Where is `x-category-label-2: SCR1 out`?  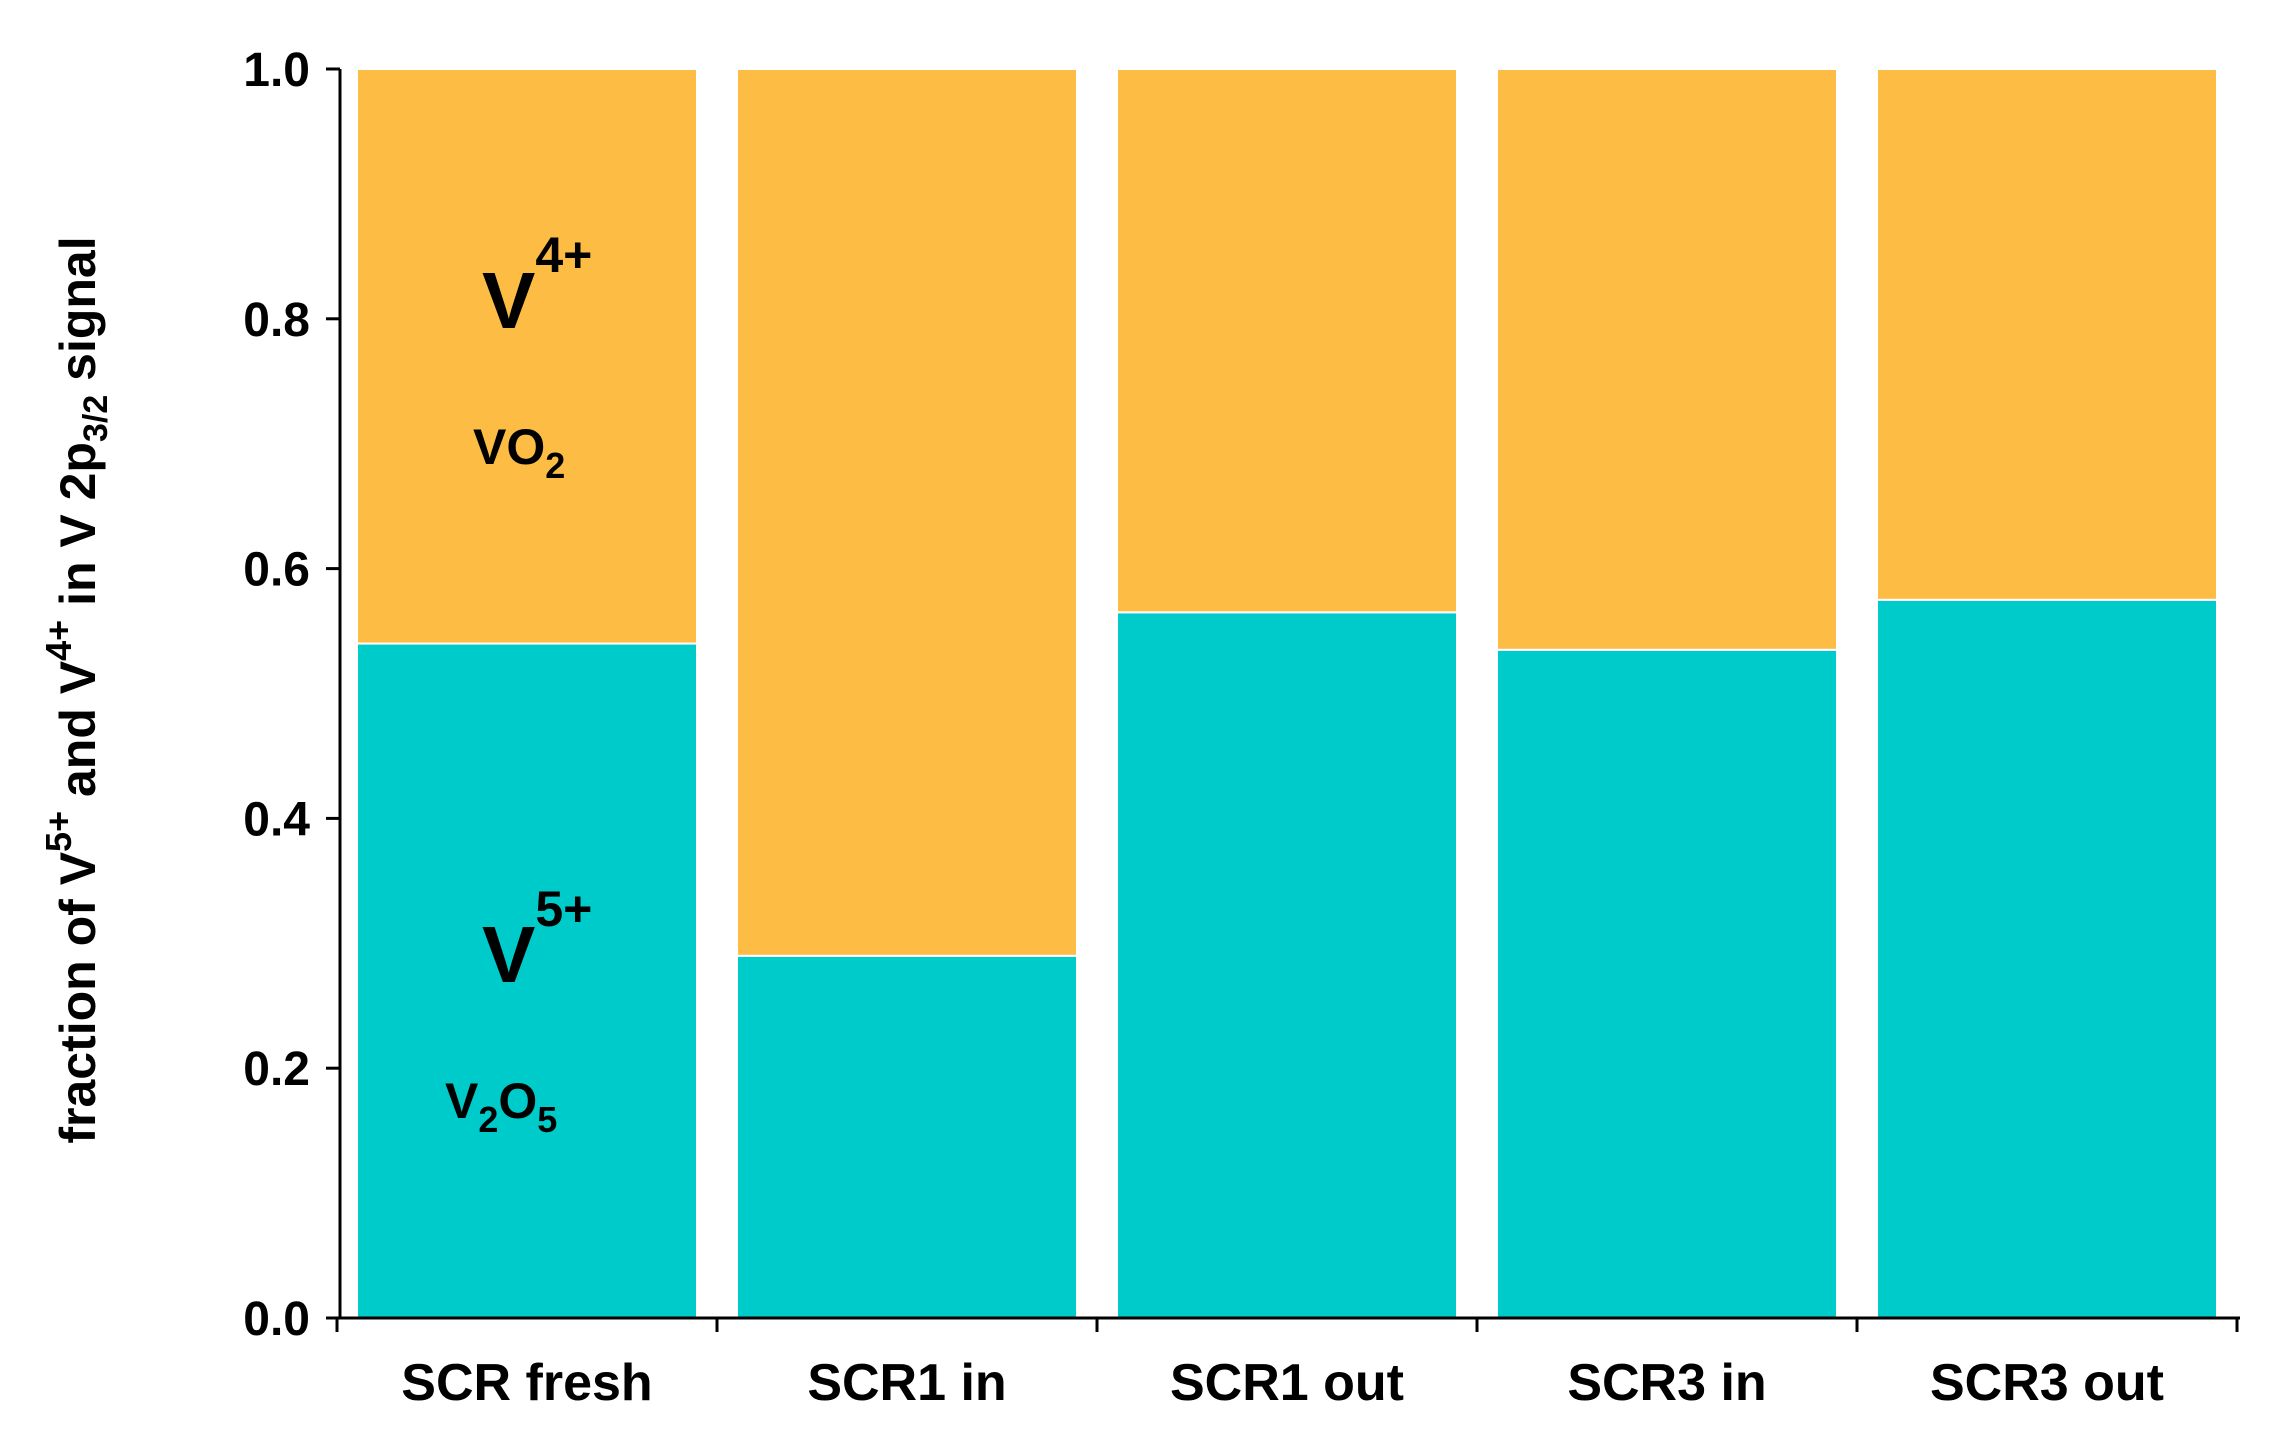 x-category-label-2: SCR1 out is located at coordinates (1287, 1383).